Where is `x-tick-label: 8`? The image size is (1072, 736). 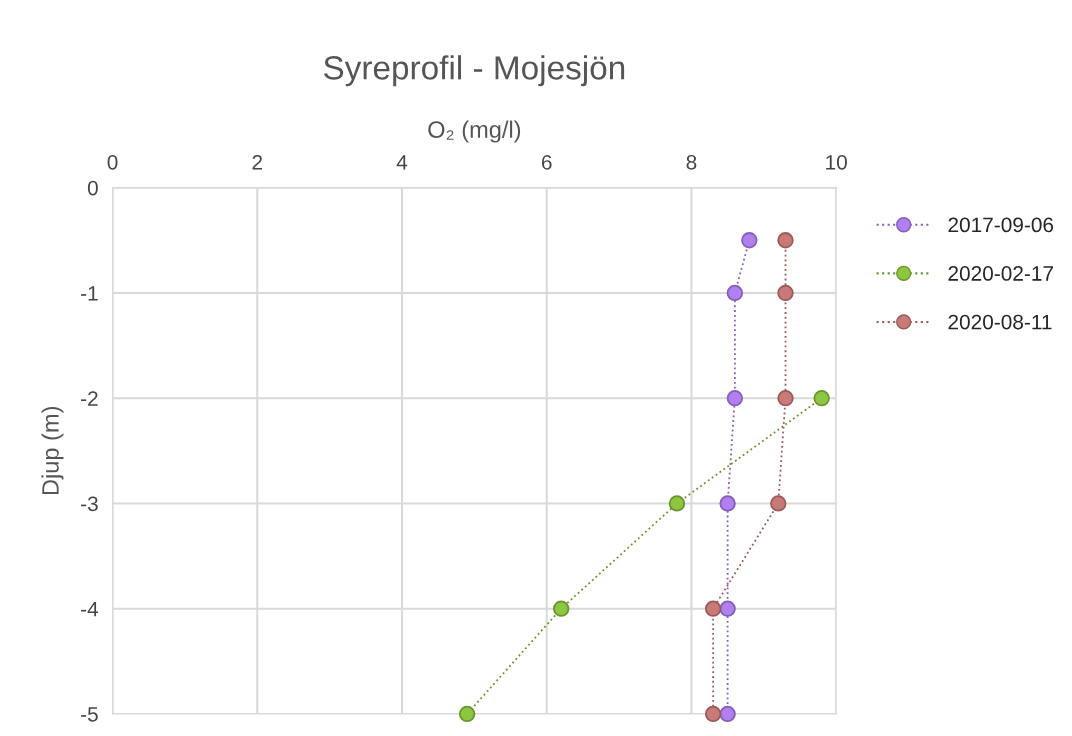
x-tick-label: 8 is located at coordinates (691, 162).